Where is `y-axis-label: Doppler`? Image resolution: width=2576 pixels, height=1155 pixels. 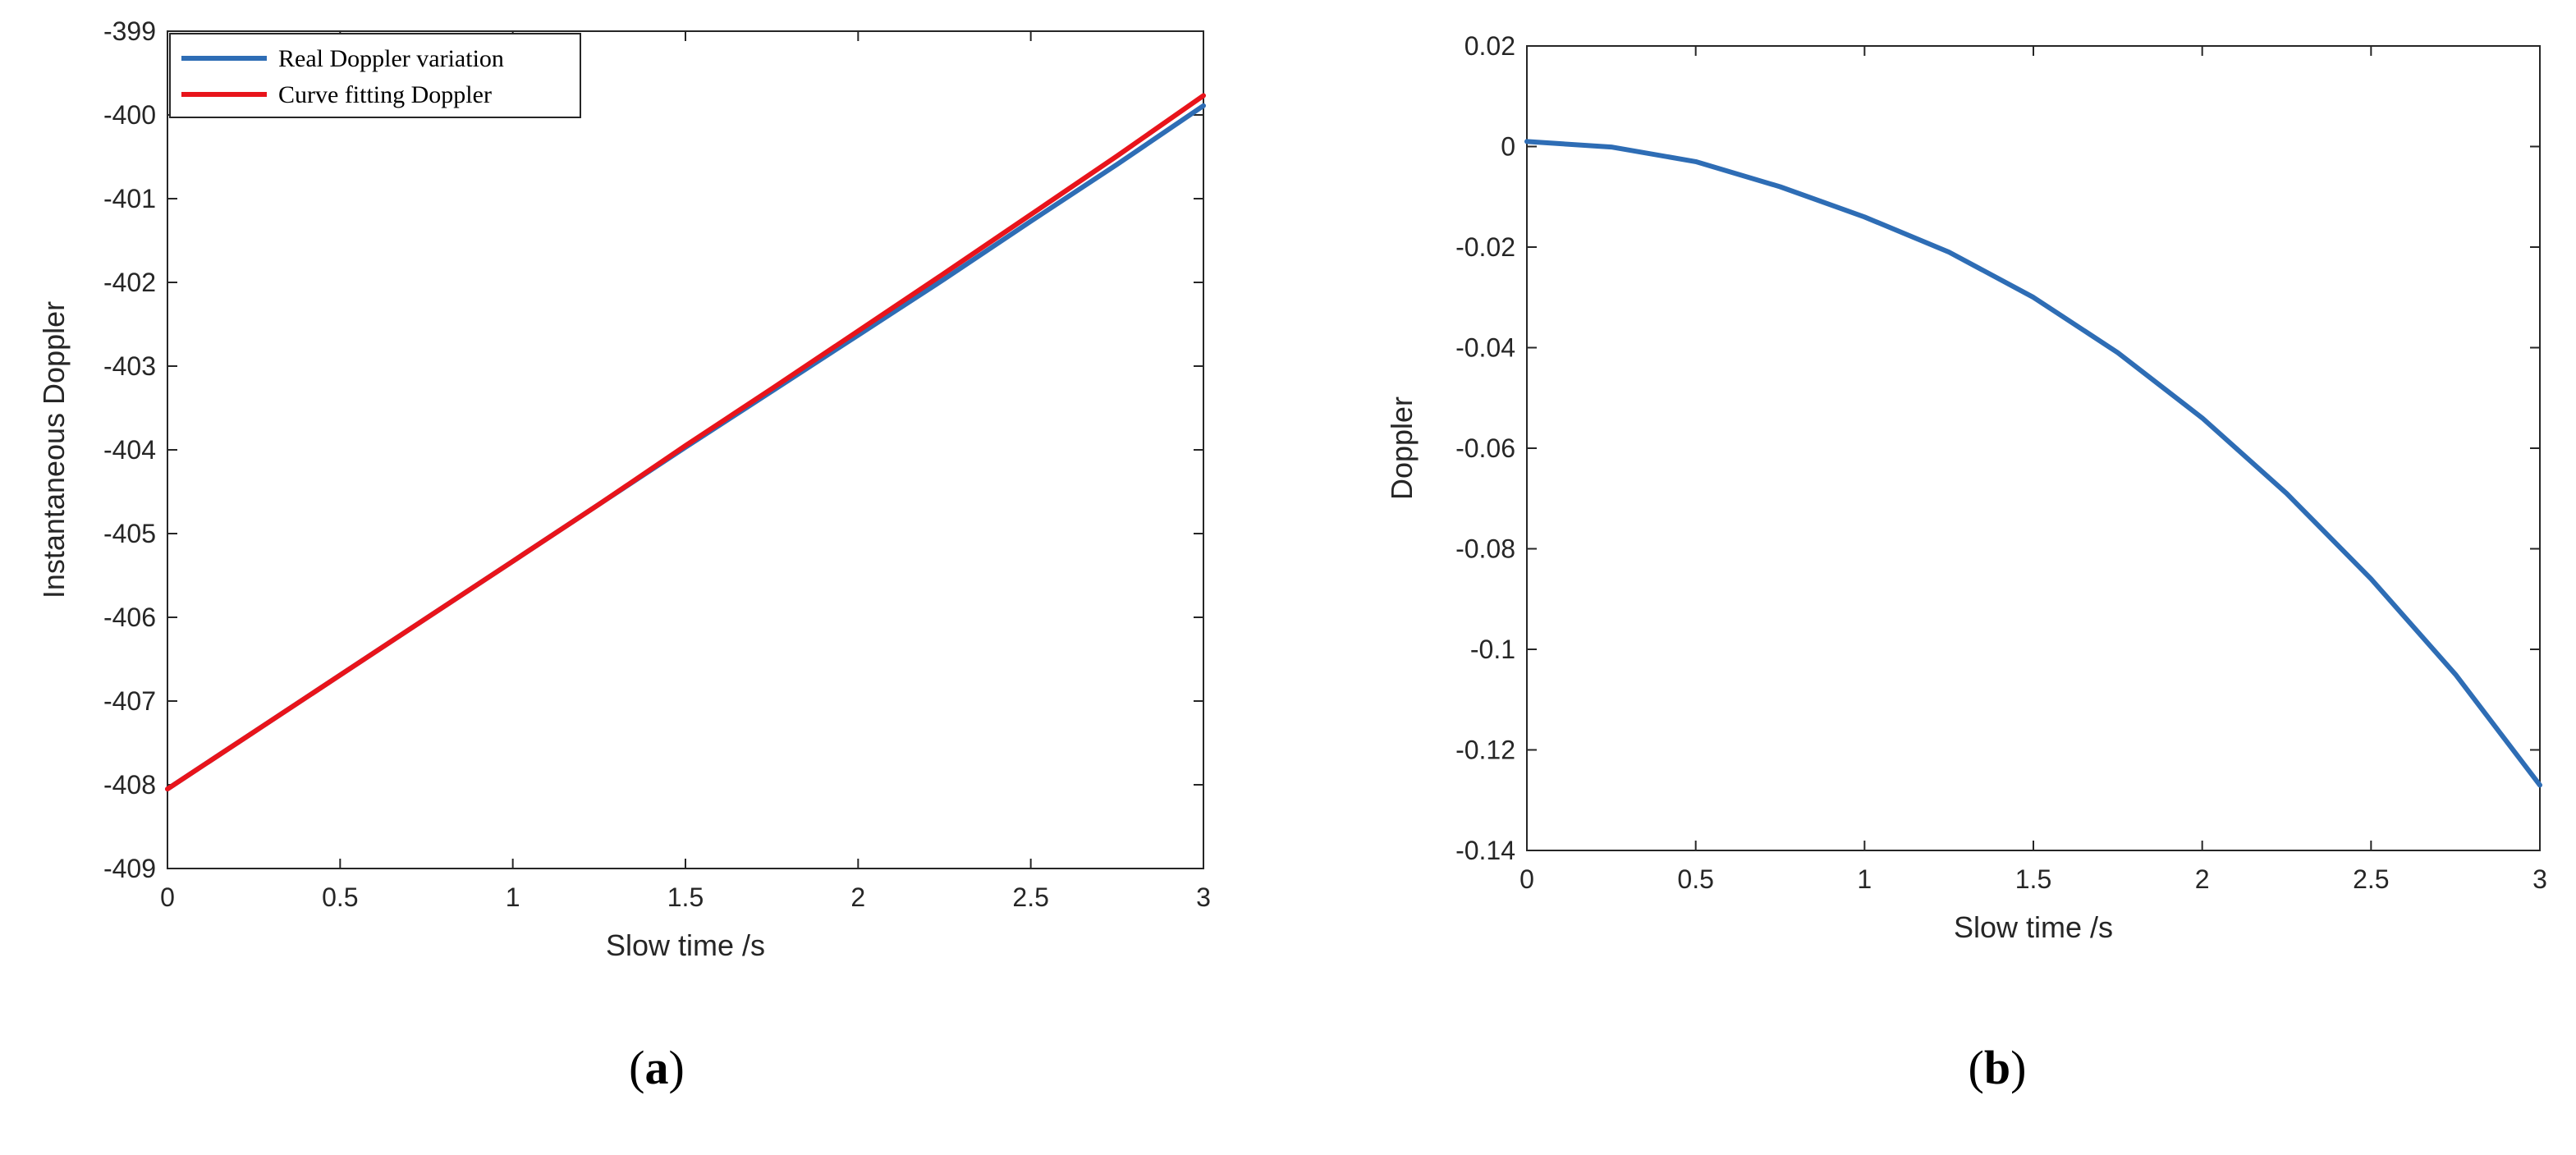 y-axis-label: Doppler is located at coordinates (1402, 448).